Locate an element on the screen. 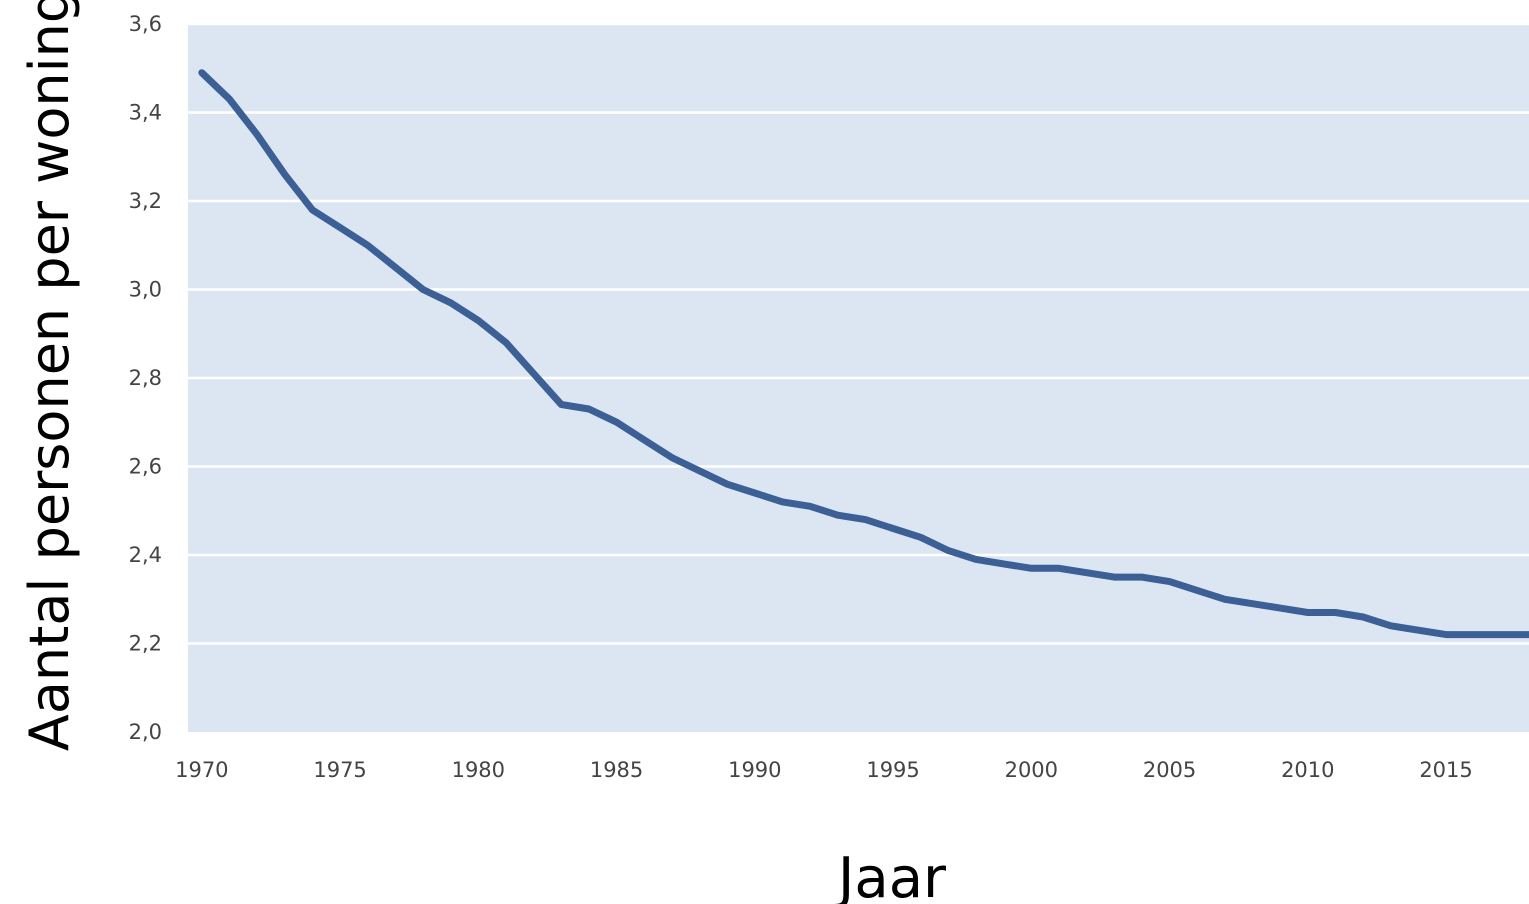 The width and height of the screenshot is (1529, 904). y-tick-label: 2,6 is located at coordinates (145, 467).